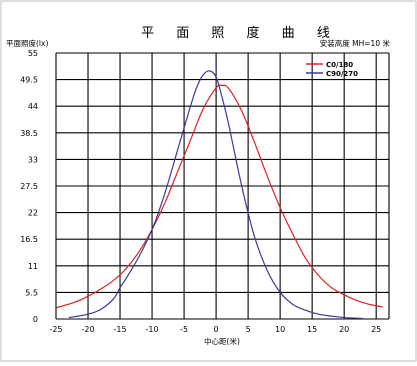 The image size is (417, 366). What do you see at coordinates (184, 329) in the screenshot?
I see `x-tick-label: -5` at bounding box center [184, 329].